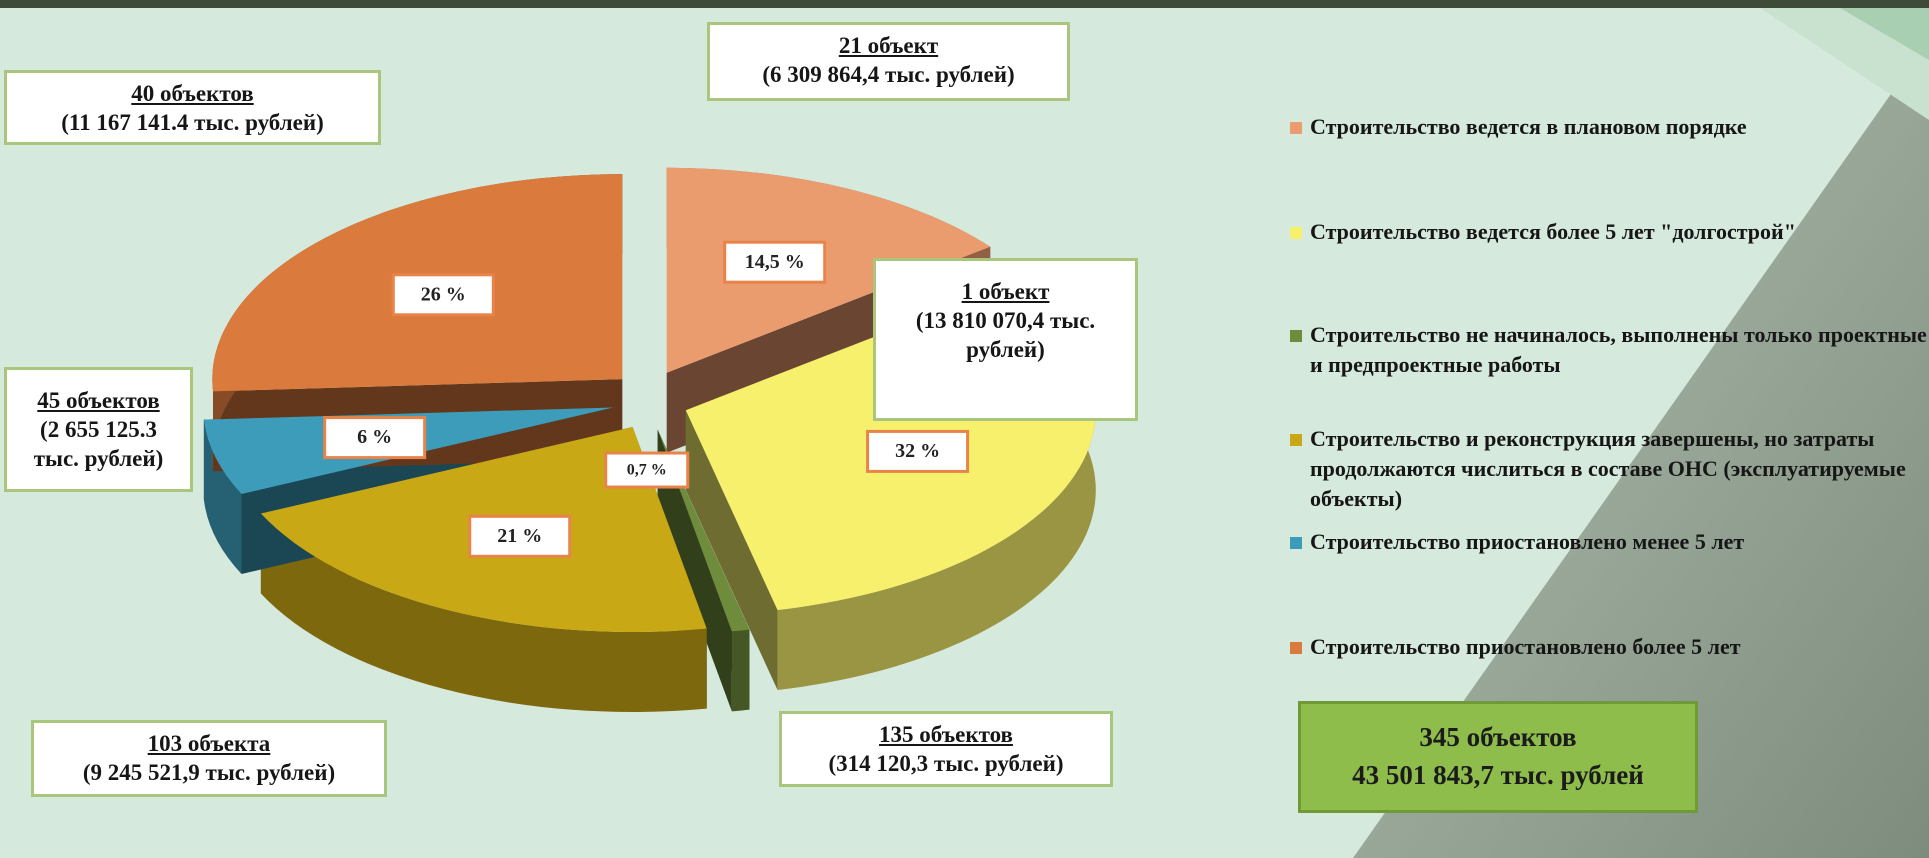 The height and width of the screenshot is (858, 1929). I want to click on callout: 40 объектов (11 167 141.4 тыс. рублей), so click(192, 107).